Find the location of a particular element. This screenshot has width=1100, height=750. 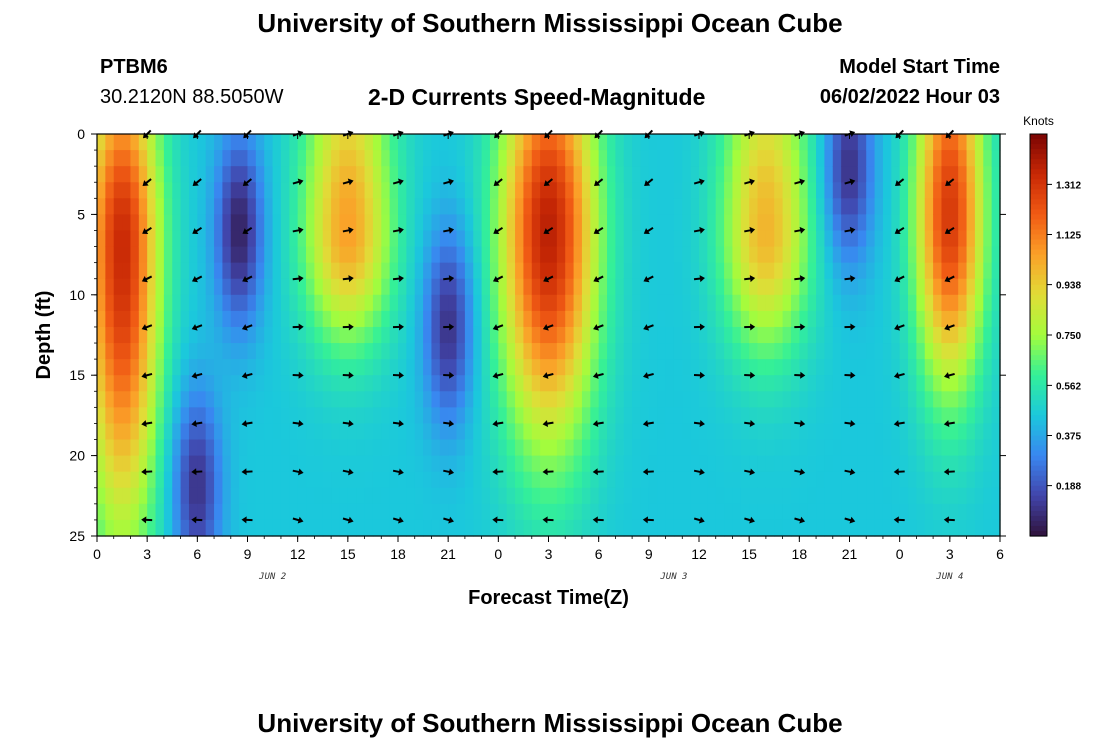

y-axis-label: Depth (ft) is located at coordinates (44, 335).